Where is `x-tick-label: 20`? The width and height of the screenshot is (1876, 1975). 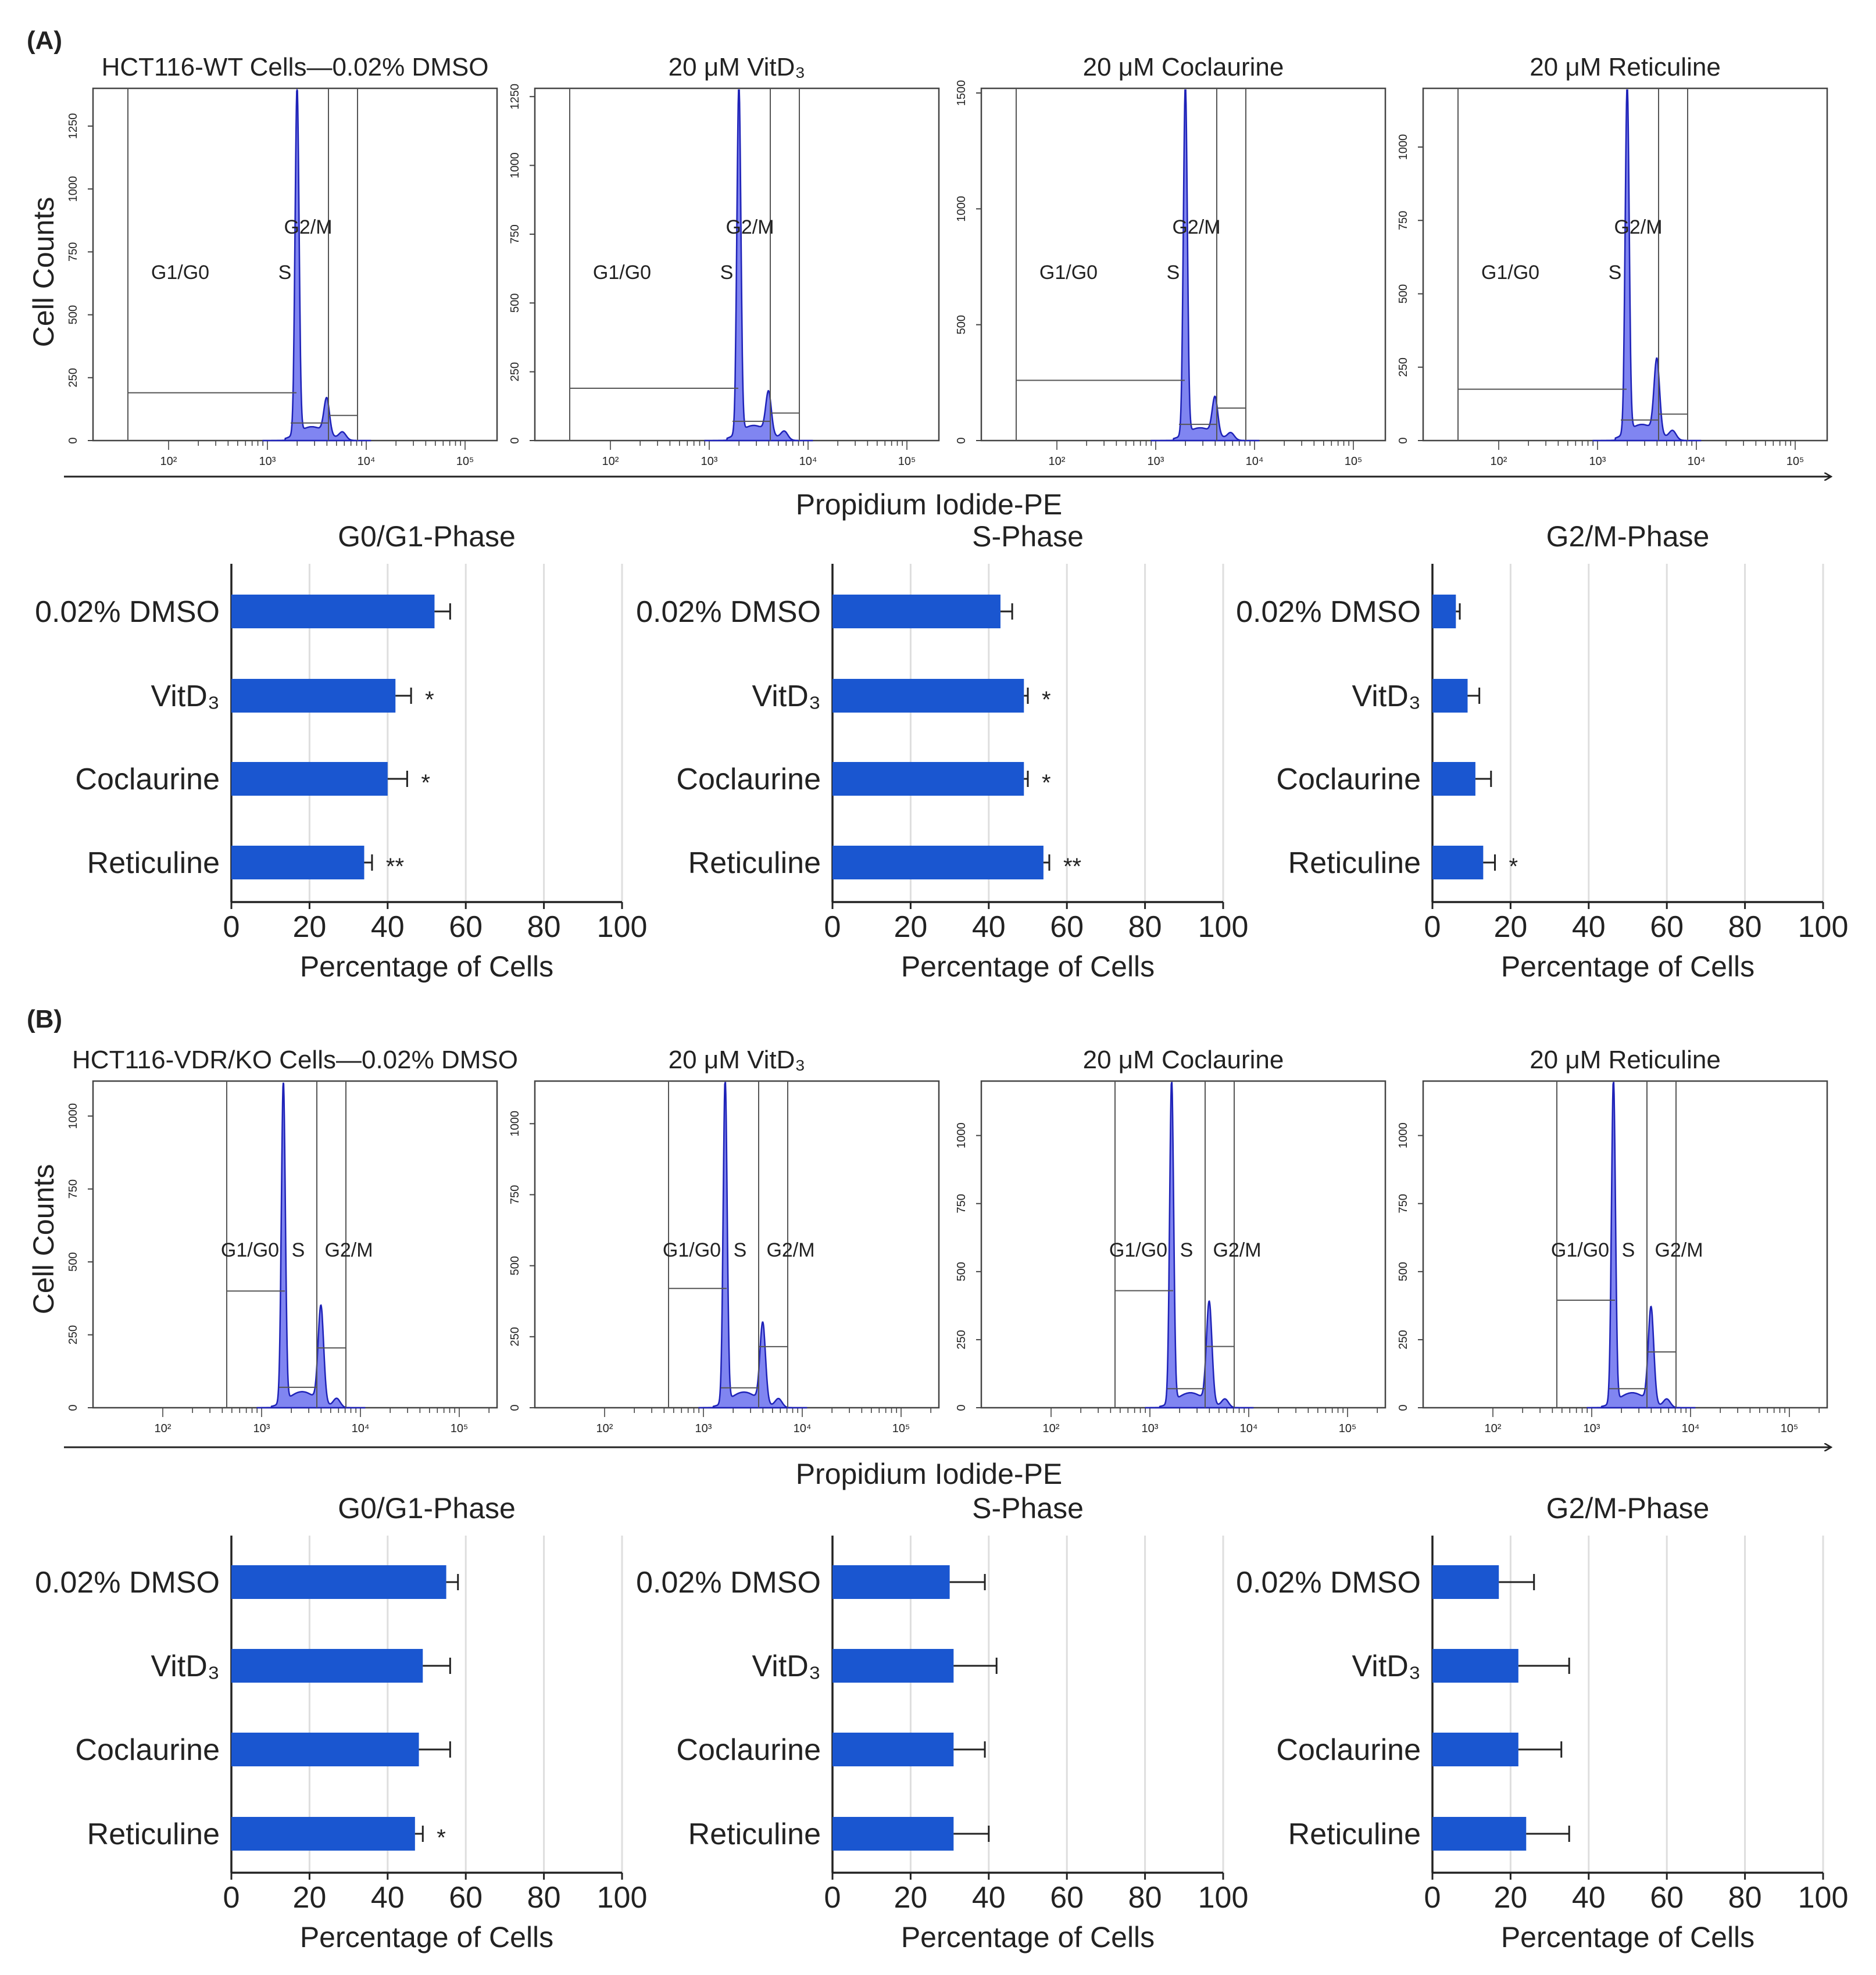 x-tick-label: 20 is located at coordinates (1510, 1898).